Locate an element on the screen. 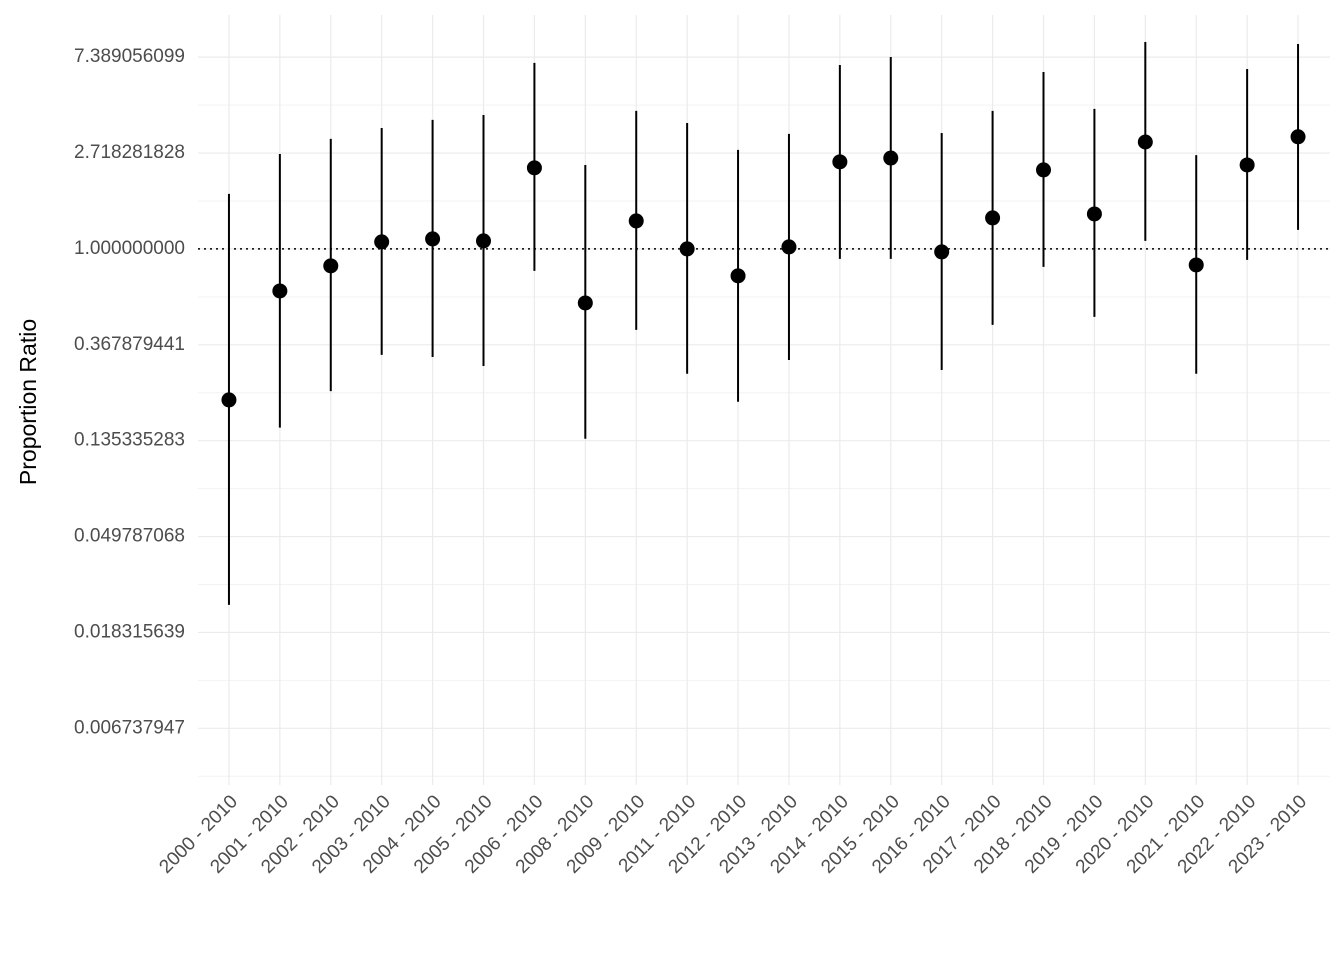 The width and height of the screenshot is (1344, 965). y-tick-label: 7.389056099 is located at coordinates (129, 56).